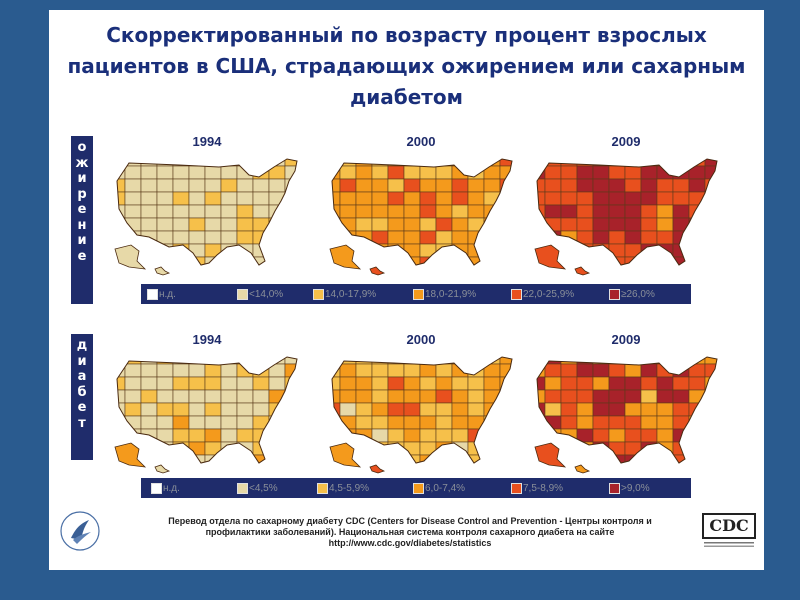 The image size is (800, 600). Describe the element at coordinates (207, 410) in the screenshot. I see `map-outline` at that location.